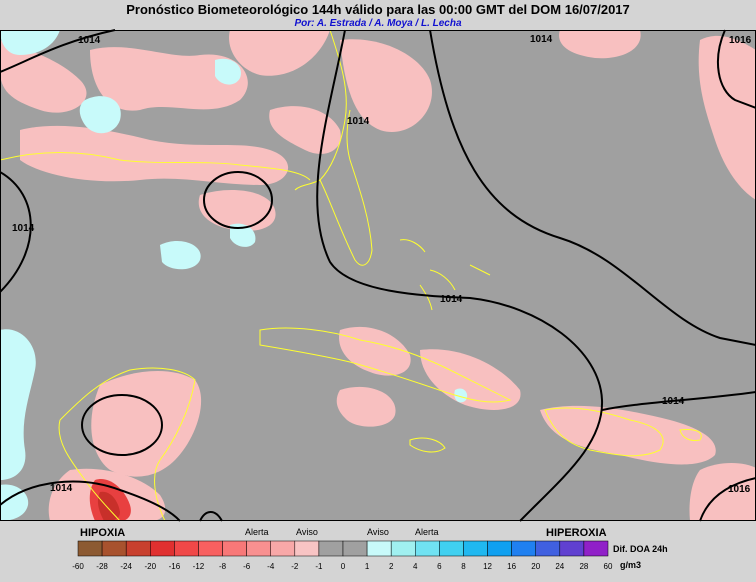 The width and height of the screenshot is (756, 582). Describe the element at coordinates (439, 566) in the screenshot. I see `colorbar-tick-label: 6` at that location.